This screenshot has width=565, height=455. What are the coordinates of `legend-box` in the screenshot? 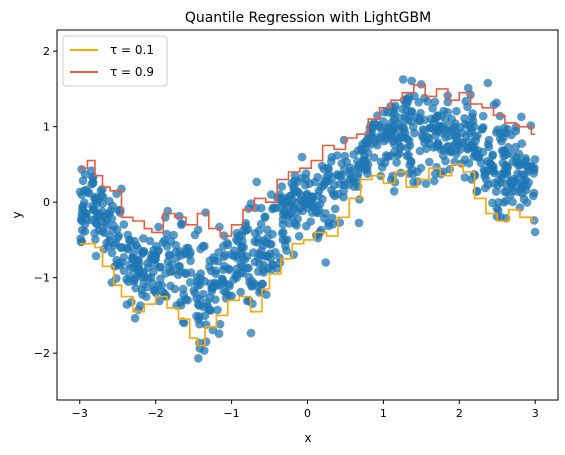 It's located at (115, 61).